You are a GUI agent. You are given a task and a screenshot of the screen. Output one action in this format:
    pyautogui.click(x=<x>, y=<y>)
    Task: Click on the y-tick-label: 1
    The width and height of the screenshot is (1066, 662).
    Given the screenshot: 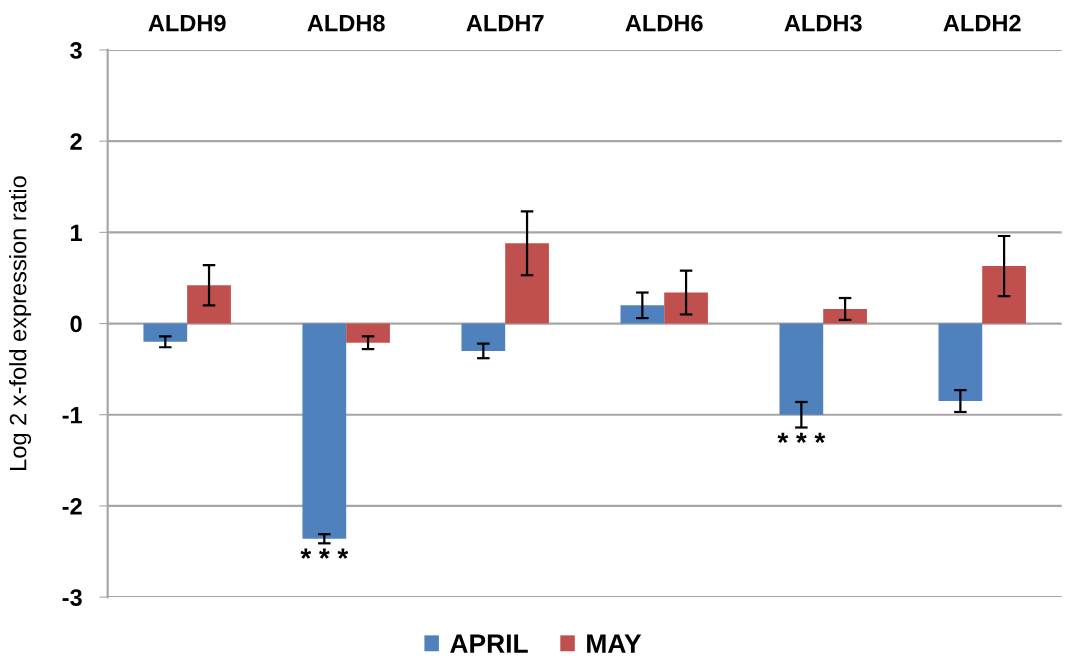 What is the action you would take?
    pyautogui.click(x=77, y=232)
    